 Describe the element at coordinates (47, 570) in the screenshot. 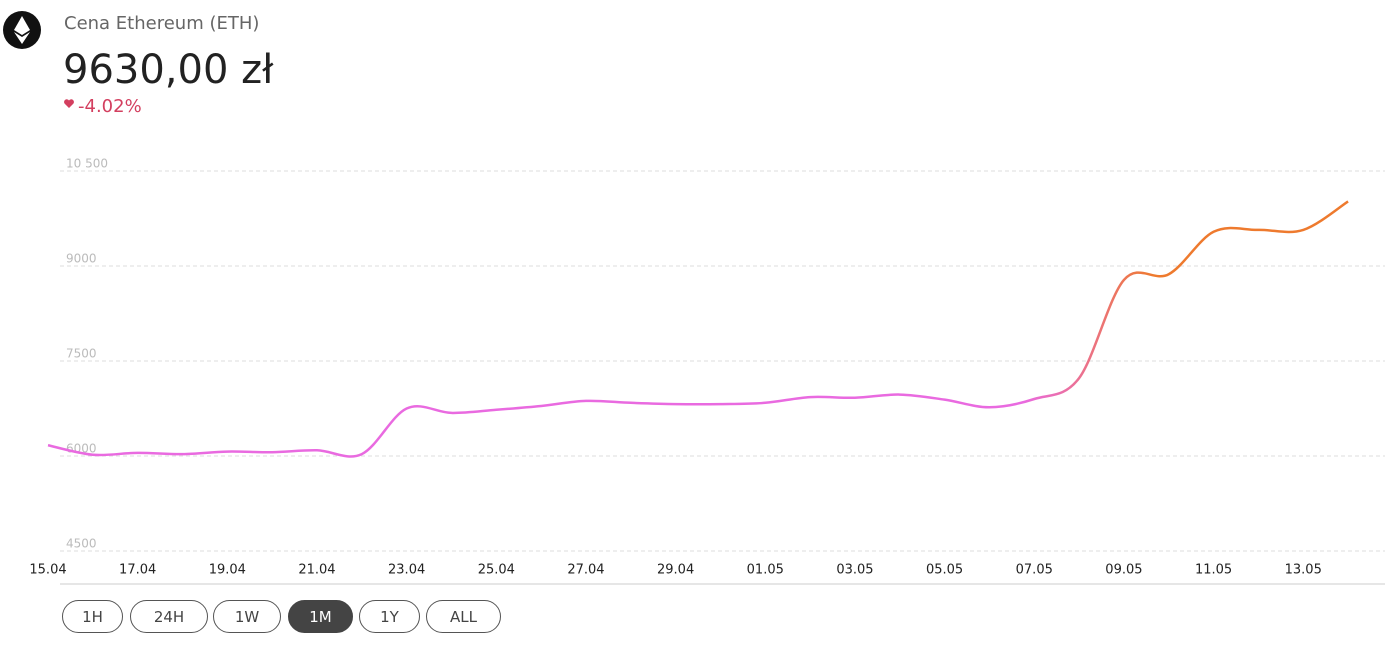

I see `x-tick-label: 15.04` at that location.